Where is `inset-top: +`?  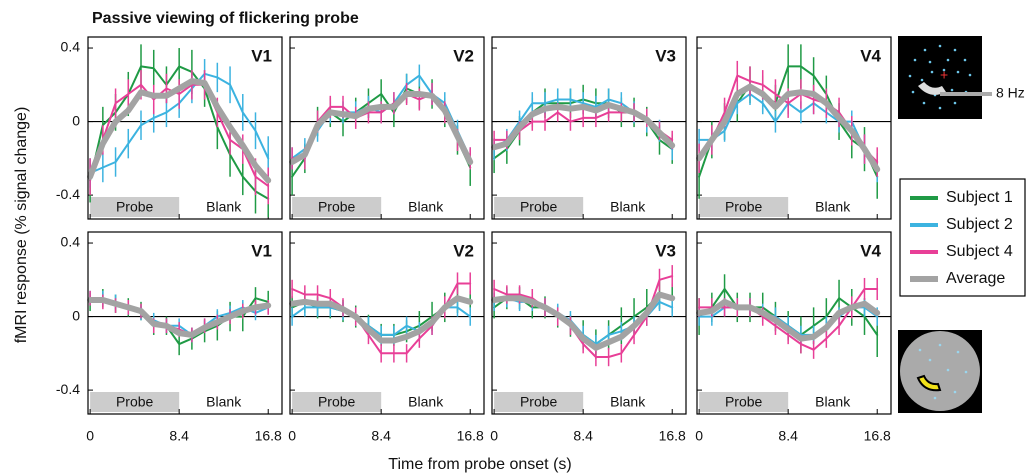 inset-top: + is located at coordinates (945, 77).